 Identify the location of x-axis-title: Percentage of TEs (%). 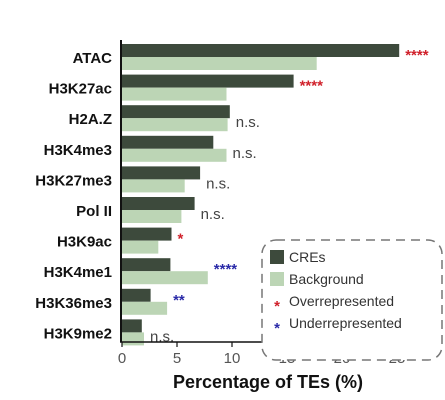
(268, 382).